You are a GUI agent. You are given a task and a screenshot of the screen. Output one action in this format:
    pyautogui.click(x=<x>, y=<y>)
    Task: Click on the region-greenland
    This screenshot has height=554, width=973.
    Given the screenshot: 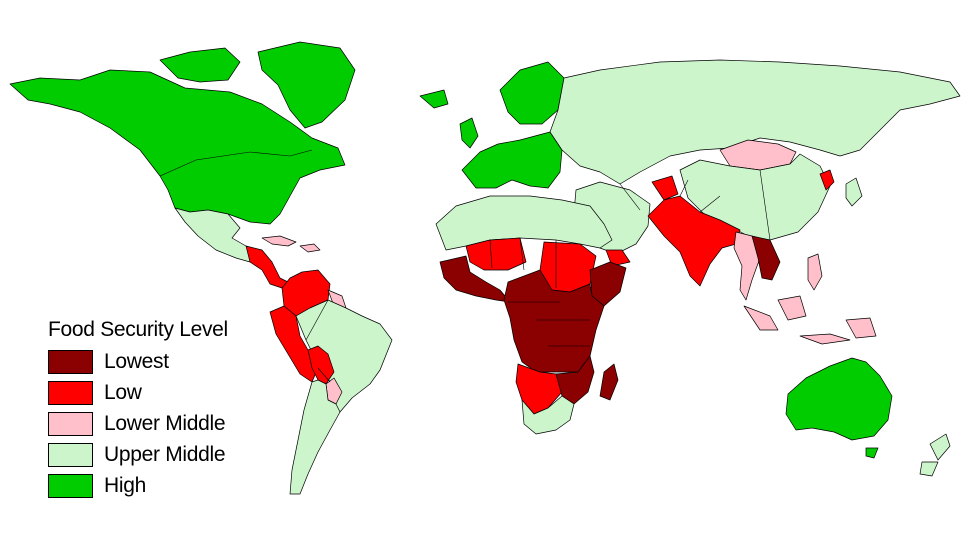 What is the action you would take?
    pyautogui.click(x=306, y=85)
    